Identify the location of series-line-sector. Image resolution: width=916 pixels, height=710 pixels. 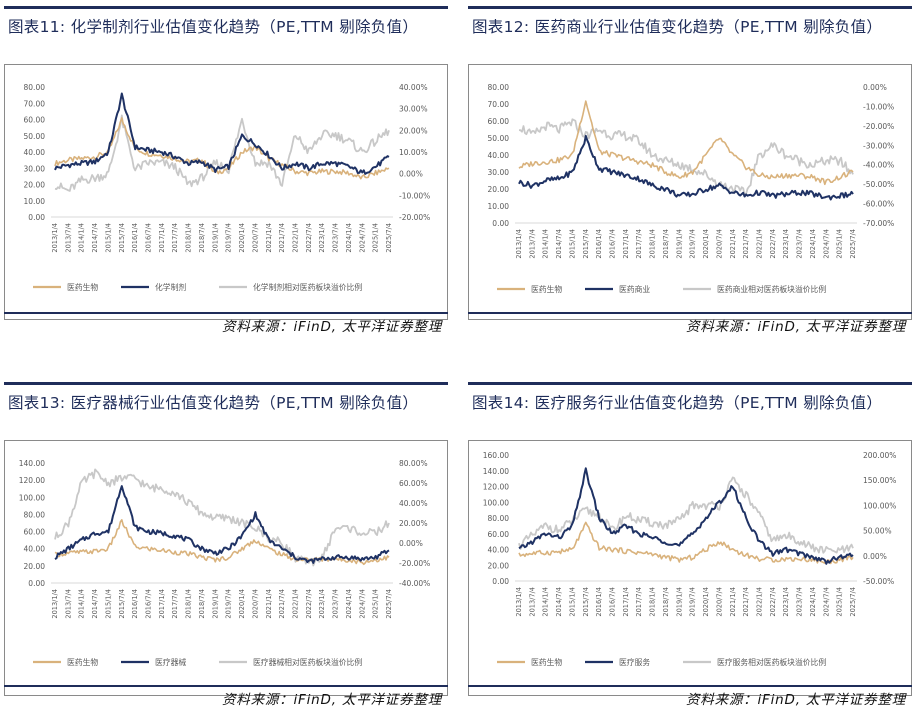
(222, 524).